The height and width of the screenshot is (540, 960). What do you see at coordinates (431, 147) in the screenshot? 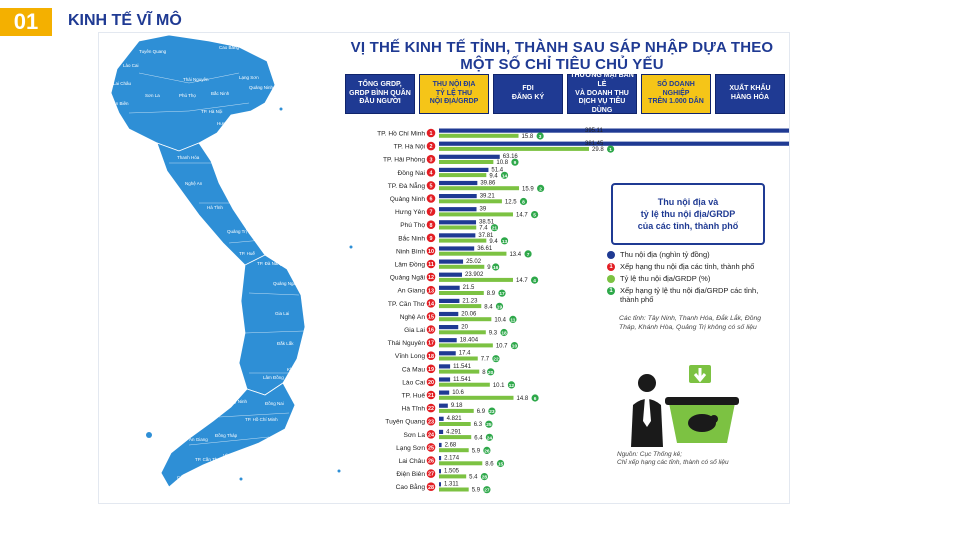
I see `revenue-rank-text: 2` at bounding box center [431, 147].